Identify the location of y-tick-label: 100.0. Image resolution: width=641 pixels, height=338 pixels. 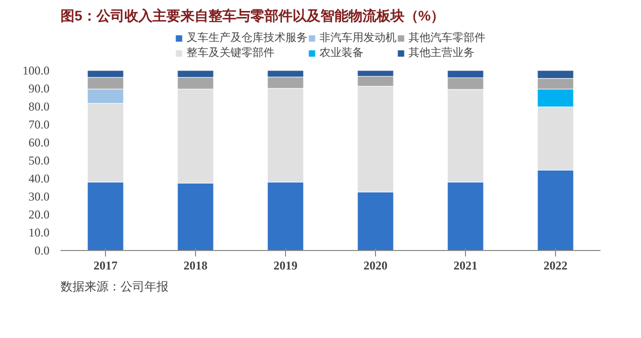
(36, 71).